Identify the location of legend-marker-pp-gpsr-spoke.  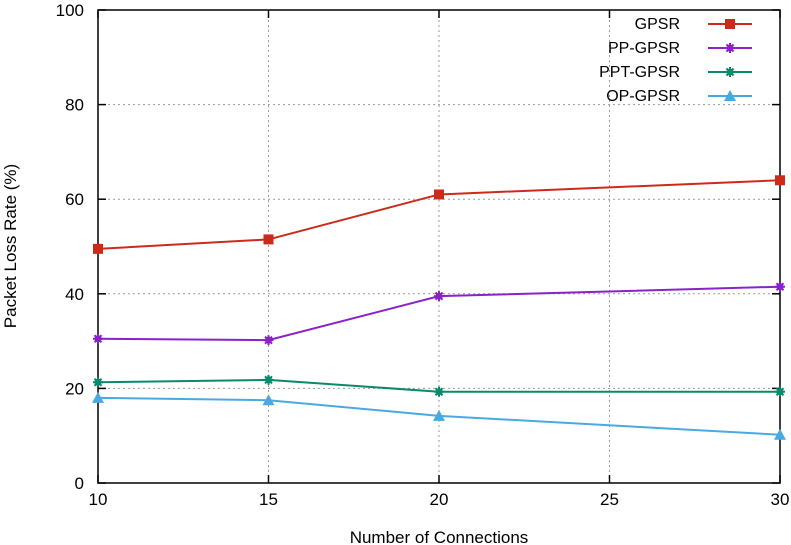
(730, 48).